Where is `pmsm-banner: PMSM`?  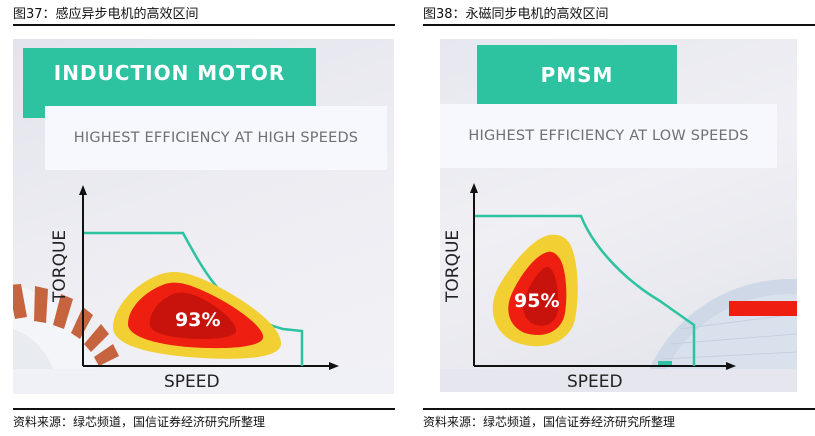 pmsm-banner: PMSM is located at coordinates (577, 74).